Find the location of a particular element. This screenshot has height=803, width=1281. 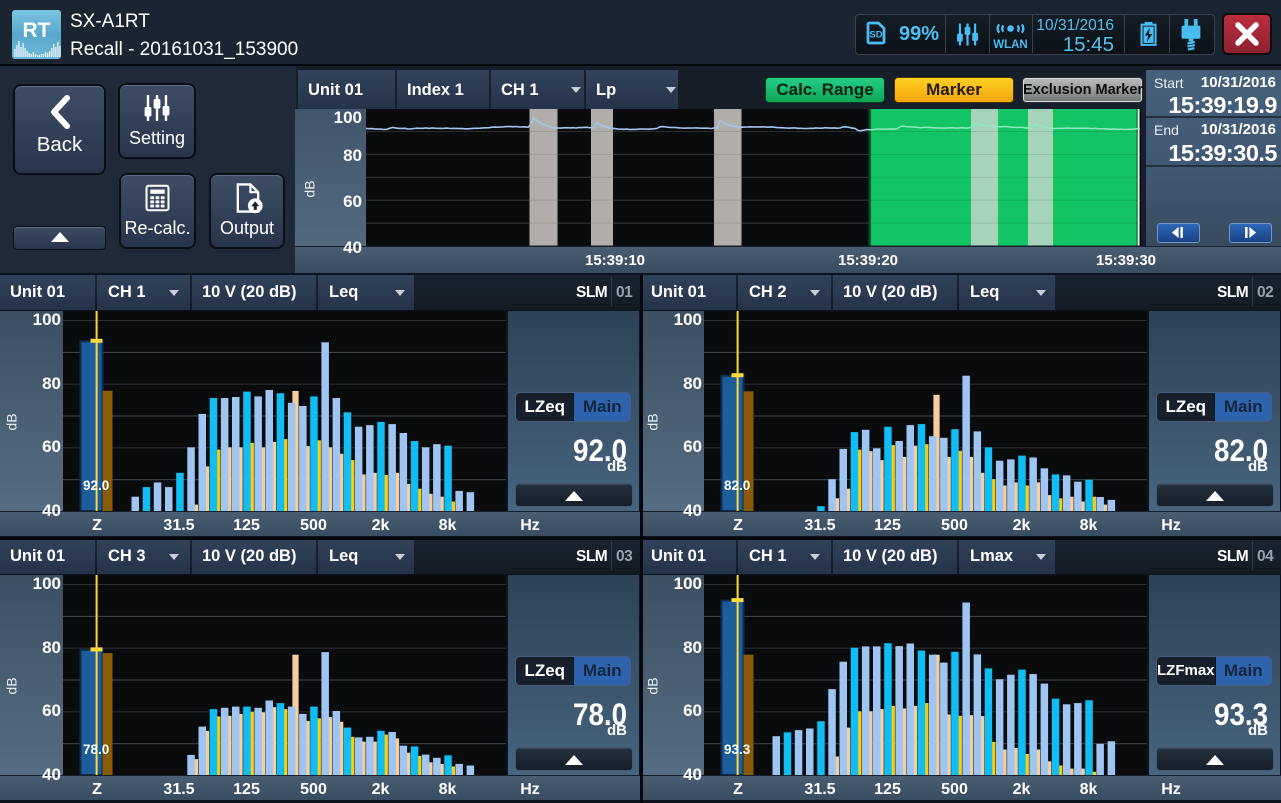

svg-text: 78.0 is located at coordinates (96, 749).